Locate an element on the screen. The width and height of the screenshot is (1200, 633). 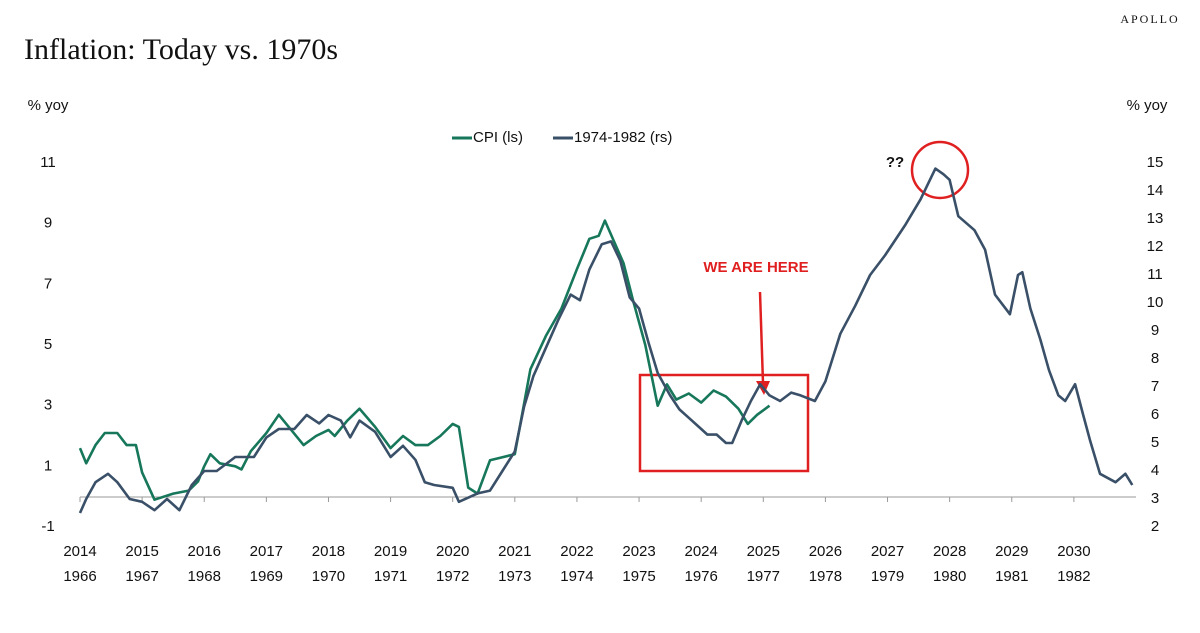
x2-tick-label: 1980 is located at coordinates (949, 576).